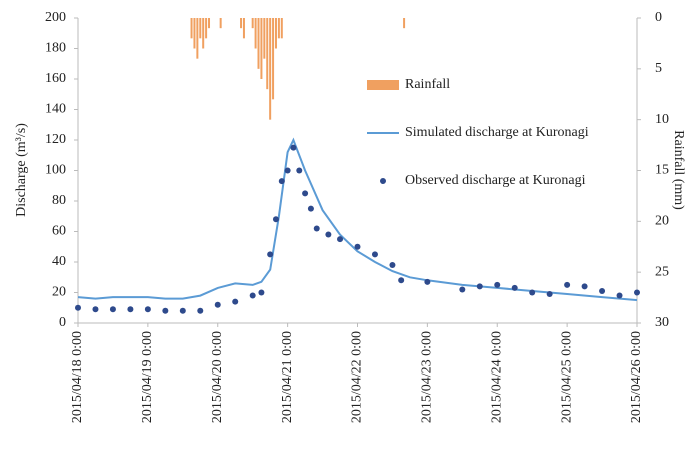 The width and height of the screenshot is (689, 449). Describe the element at coordinates (59, 231) in the screenshot. I see `y-tick-label: 60` at that location.